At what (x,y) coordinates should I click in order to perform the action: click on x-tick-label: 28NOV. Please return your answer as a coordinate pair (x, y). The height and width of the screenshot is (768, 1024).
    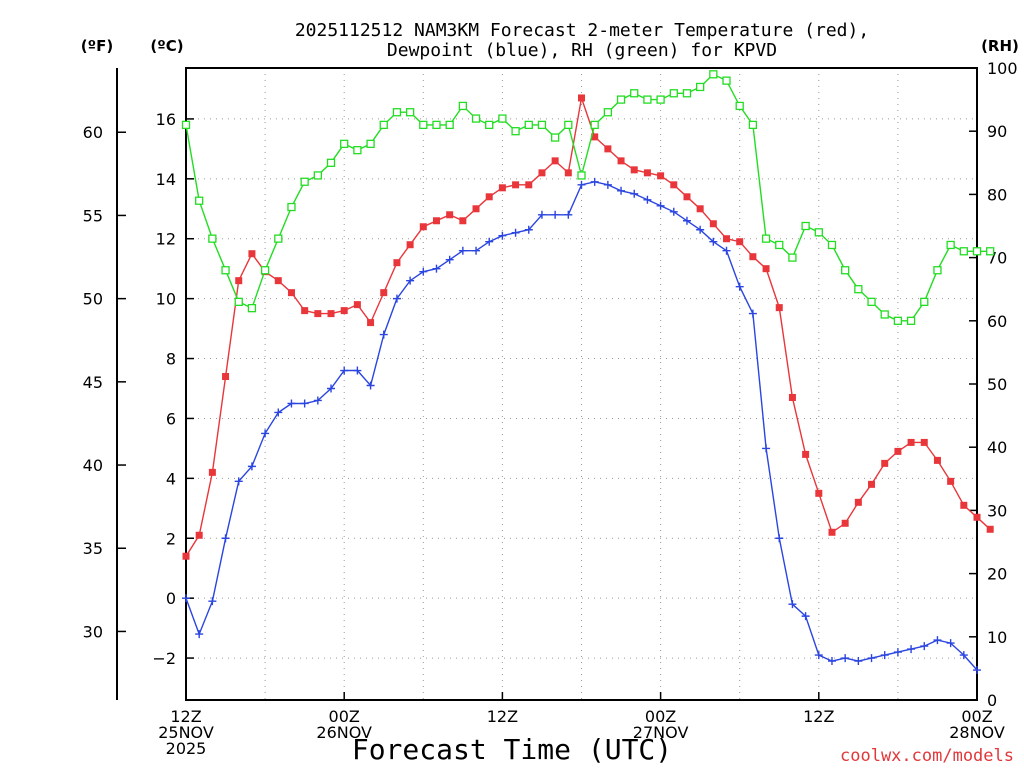
    Looking at the image, I should click on (977, 732).